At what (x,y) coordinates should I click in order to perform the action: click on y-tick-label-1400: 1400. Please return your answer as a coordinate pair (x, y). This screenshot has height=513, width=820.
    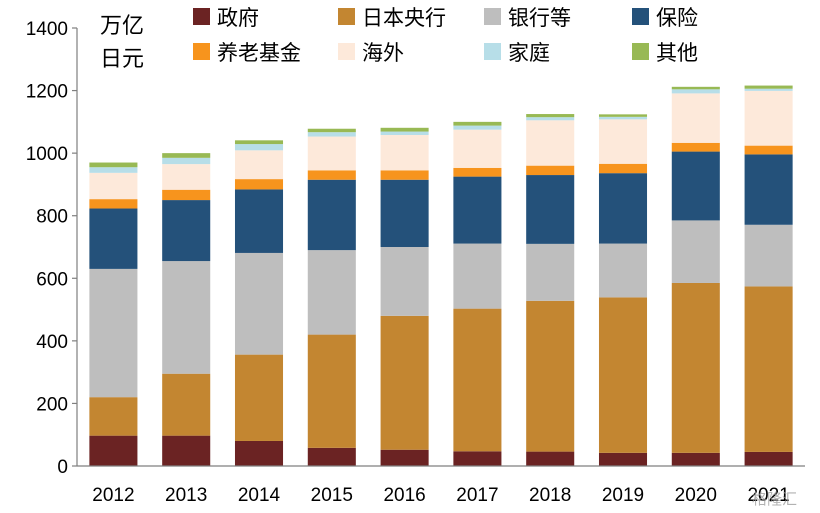
    Looking at the image, I should click on (47, 29).